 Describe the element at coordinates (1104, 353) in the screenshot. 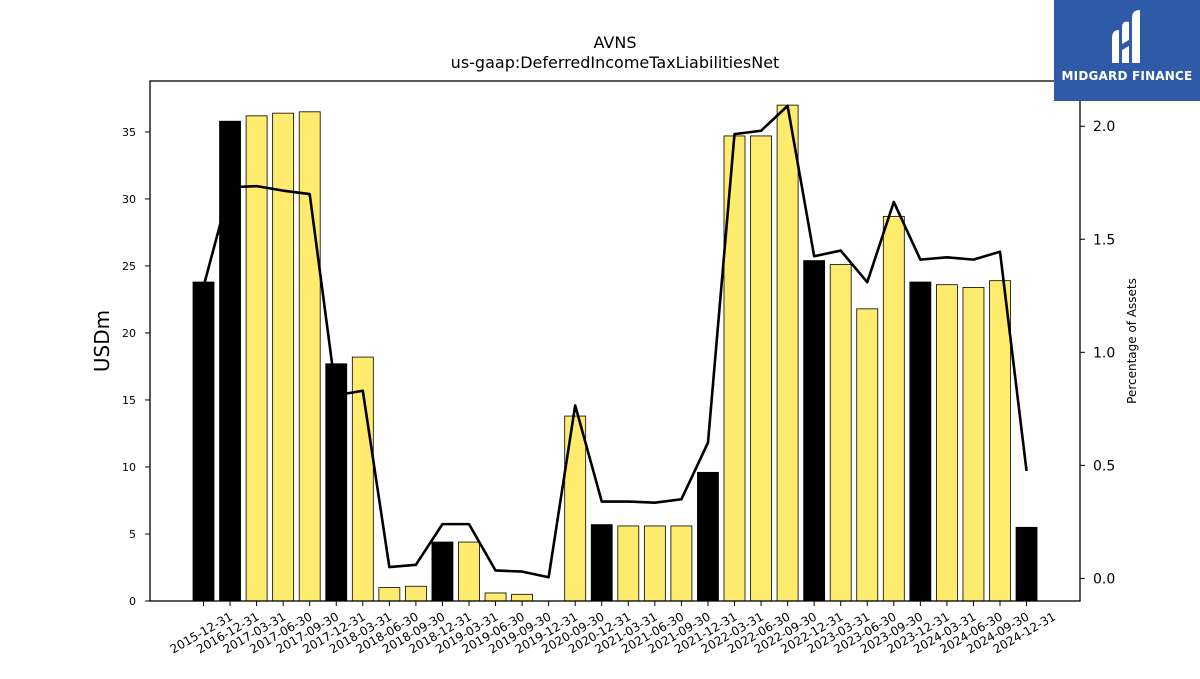

I see `y2-tick-label: 1.0` at that location.